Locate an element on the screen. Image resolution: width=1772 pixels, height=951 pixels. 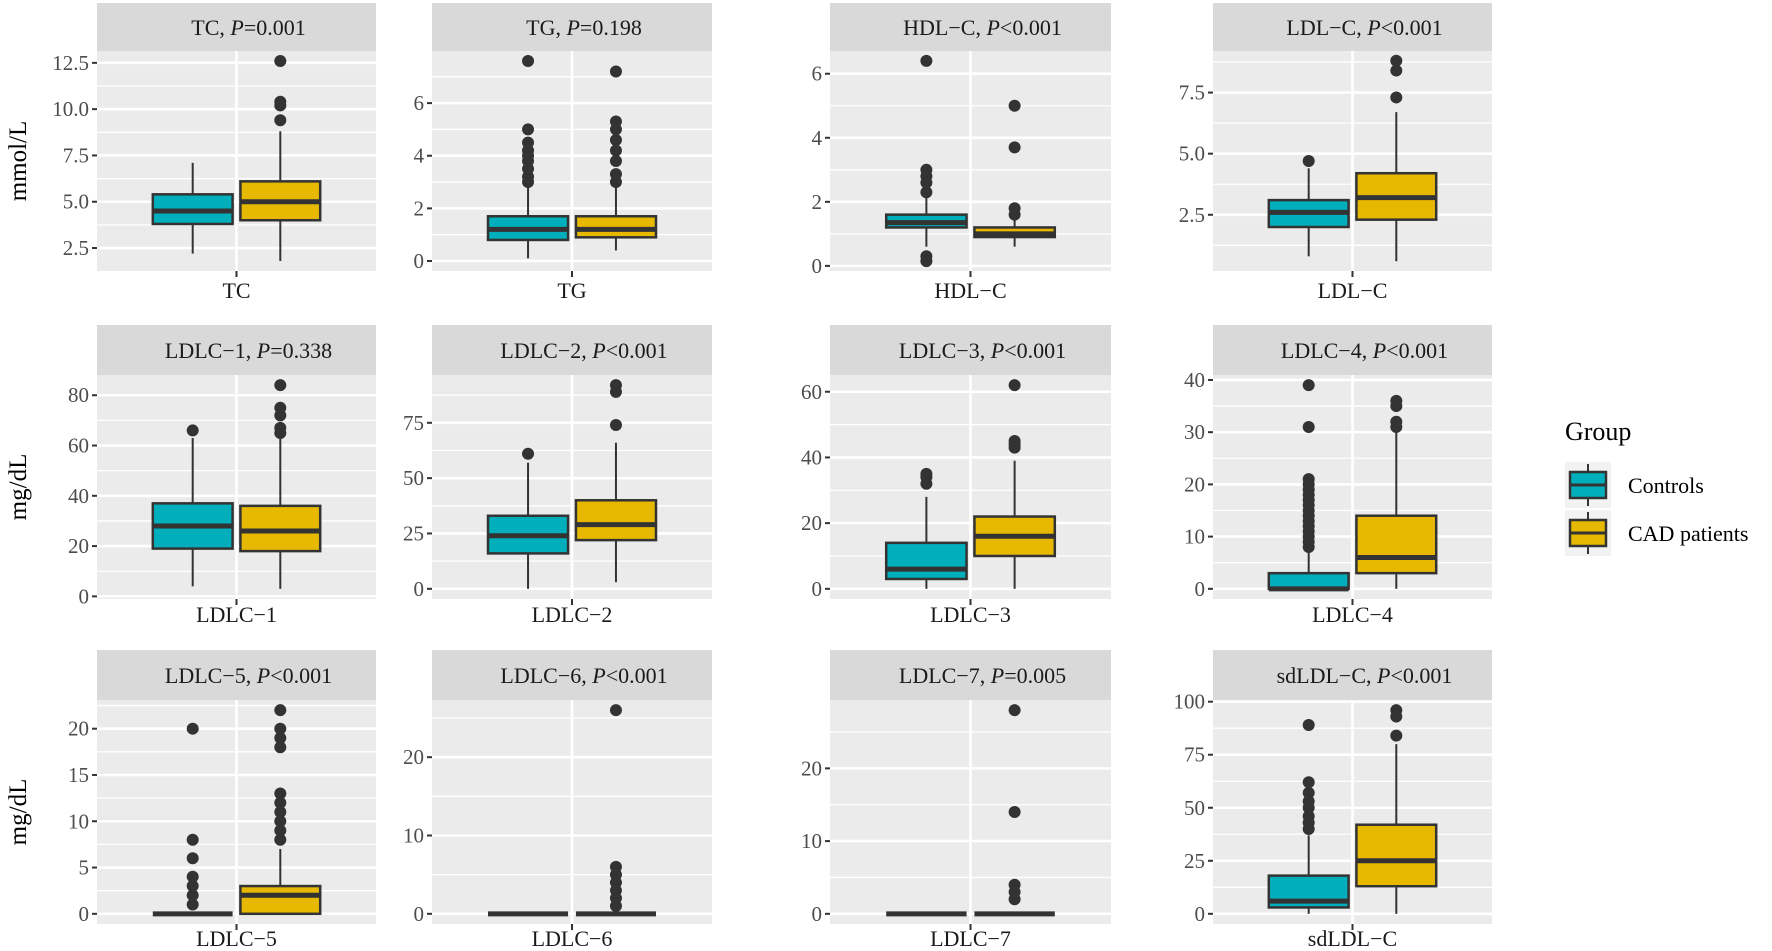
panel-9: LDLC−5, P<0.001 0 5 10 15 20 LDLC−5 is located at coordinates (222, 800).